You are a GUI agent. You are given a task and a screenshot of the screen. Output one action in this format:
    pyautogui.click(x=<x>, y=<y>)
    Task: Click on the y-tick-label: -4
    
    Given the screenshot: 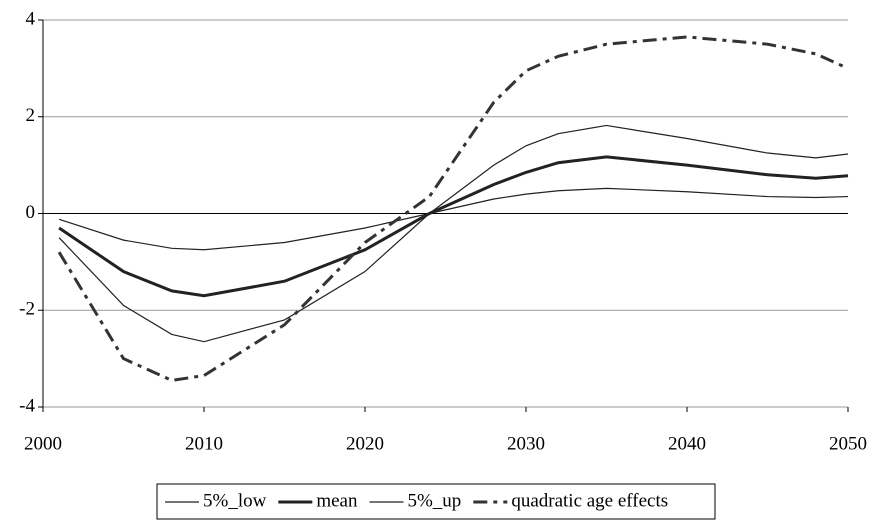 What is the action you would take?
    pyautogui.click(x=27, y=405)
    